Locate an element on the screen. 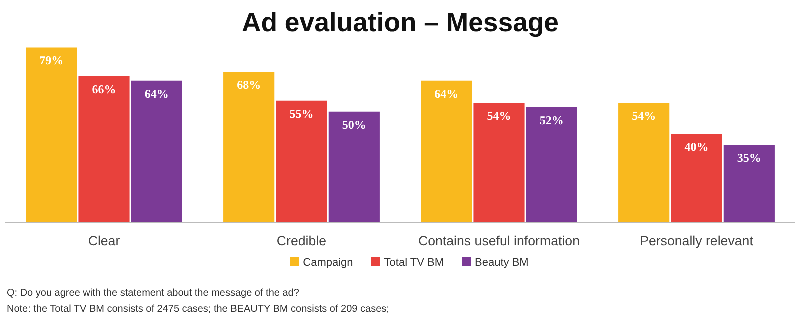 The width and height of the screenshot is (809, 334). x-tick-label: Credible is located at coordinates (301, 241).